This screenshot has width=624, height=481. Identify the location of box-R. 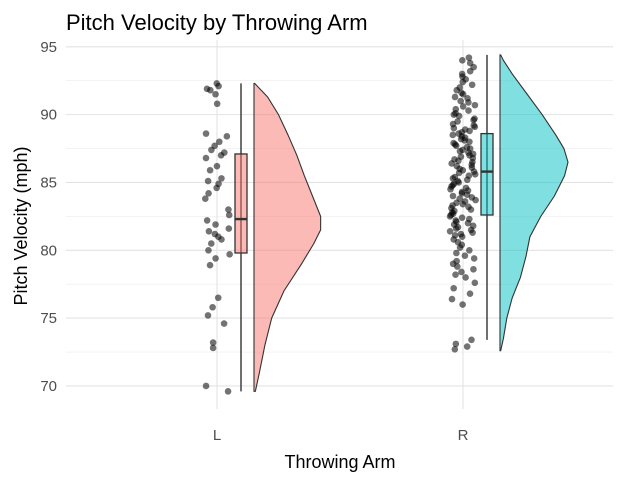
(487, 174).